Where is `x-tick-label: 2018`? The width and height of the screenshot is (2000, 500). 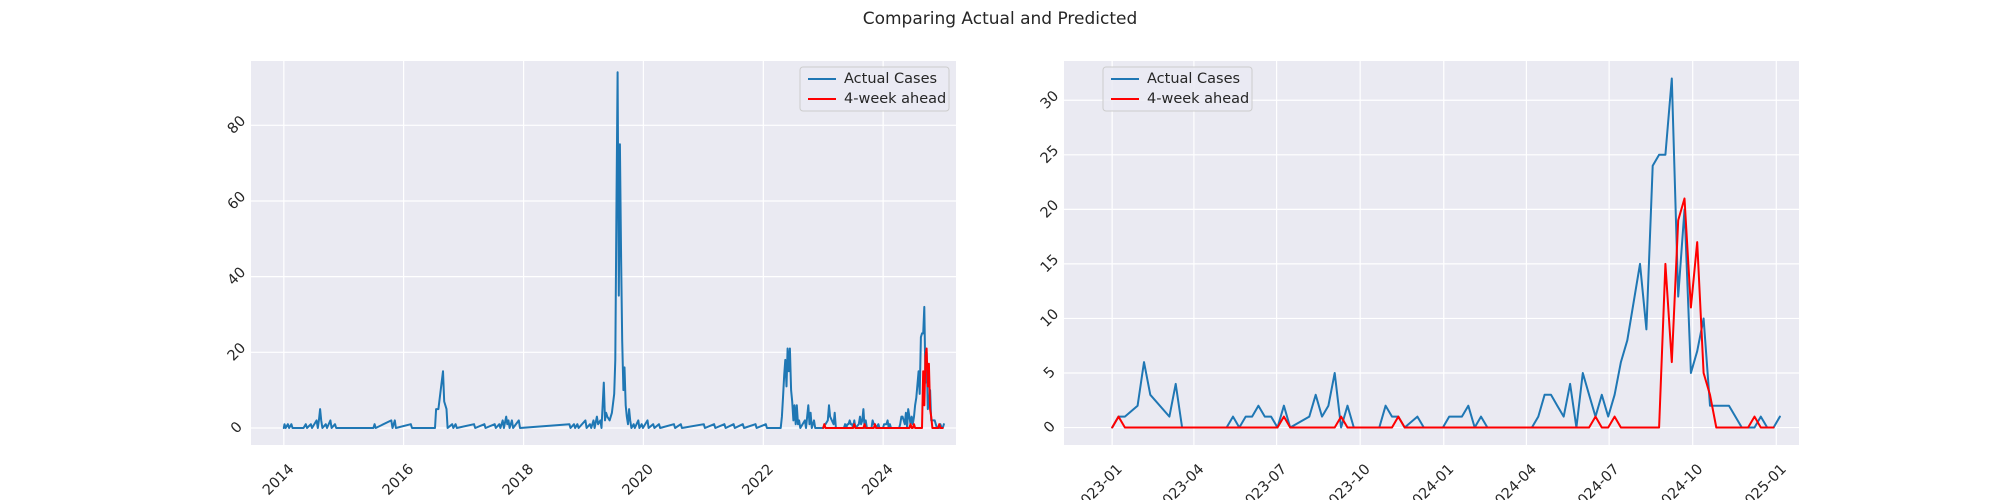
x-tick-label: 2018 is located at coordinates (518, 479).